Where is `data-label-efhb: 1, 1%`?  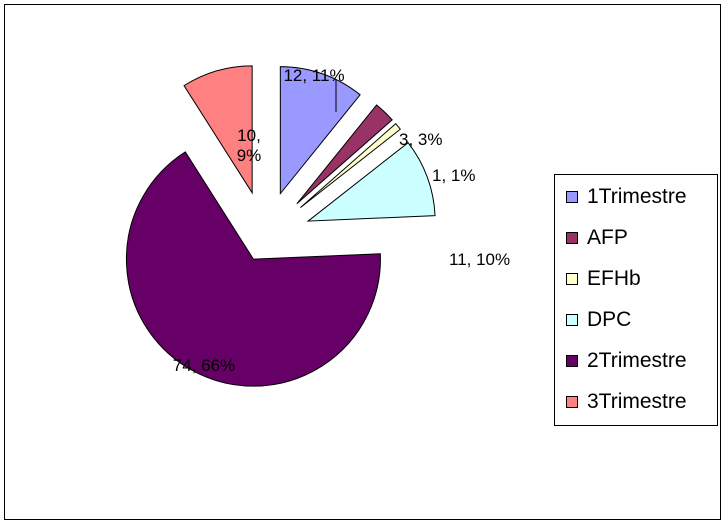 data-label-efhb: 1, 1% is located at coordinates (453, 175).